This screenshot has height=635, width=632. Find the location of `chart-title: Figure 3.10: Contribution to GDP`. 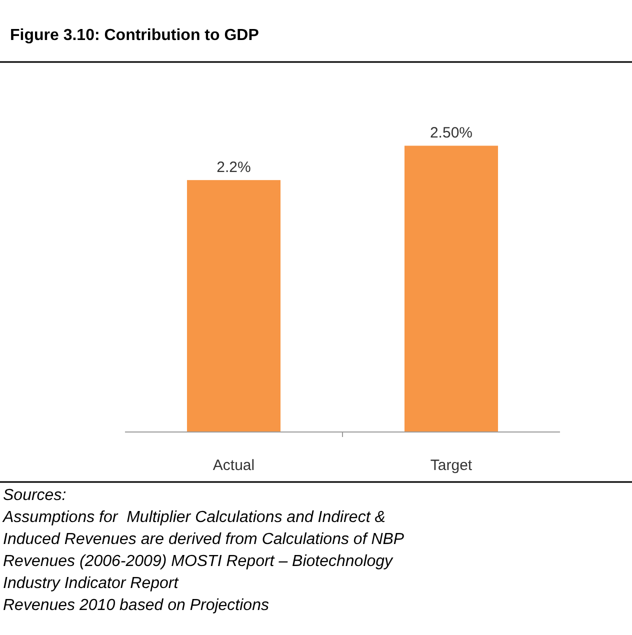

chart-title: Figure 3.10: Contribution to GDP is located at coordinates (135, 35).